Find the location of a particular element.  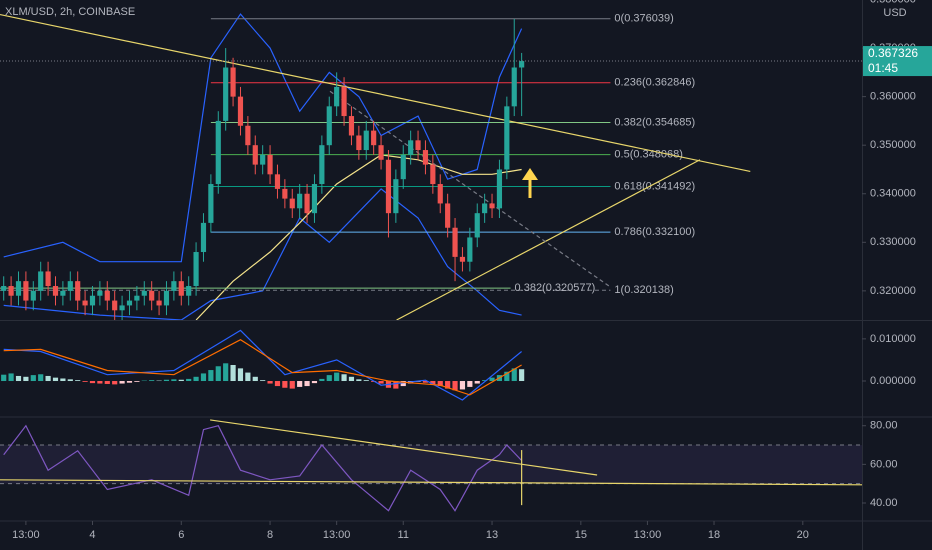

x-tick-label: 18 is located at coordinates (714, 535).